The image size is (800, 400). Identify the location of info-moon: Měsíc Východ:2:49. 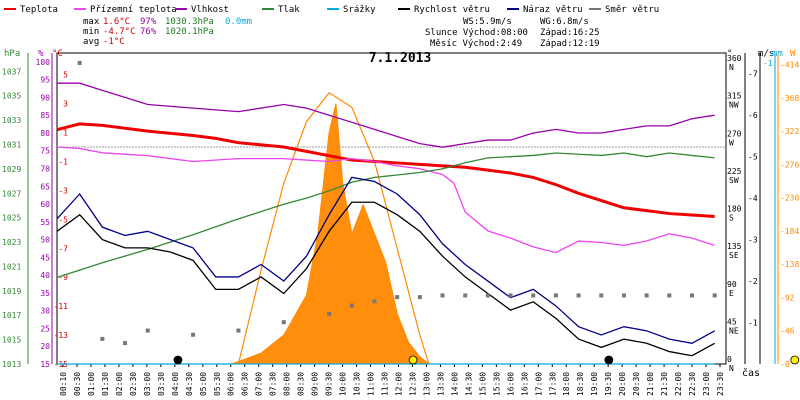
(476, 44).